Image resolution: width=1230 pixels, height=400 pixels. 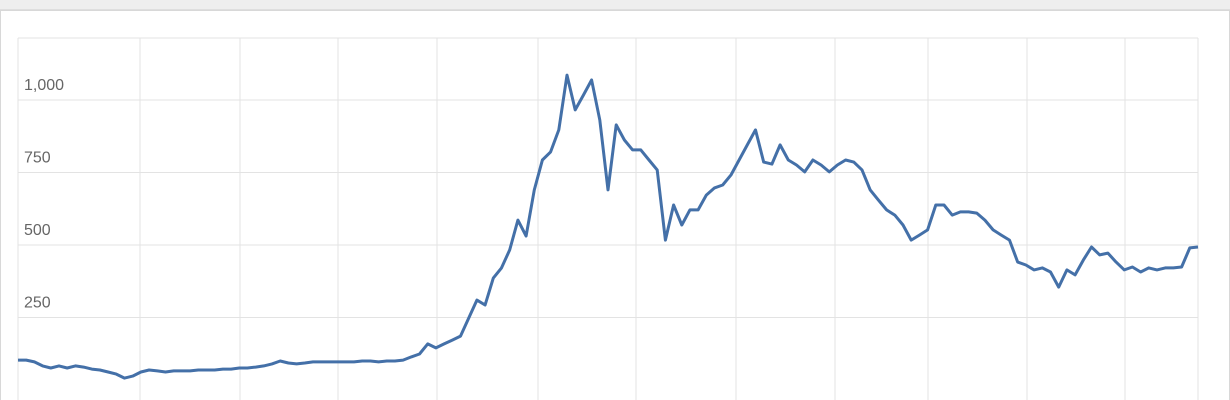 What do you see at coordinates (37, 158) in the screenshot?
I see `y-tick-label: 750` at bounding box center [37, 158].